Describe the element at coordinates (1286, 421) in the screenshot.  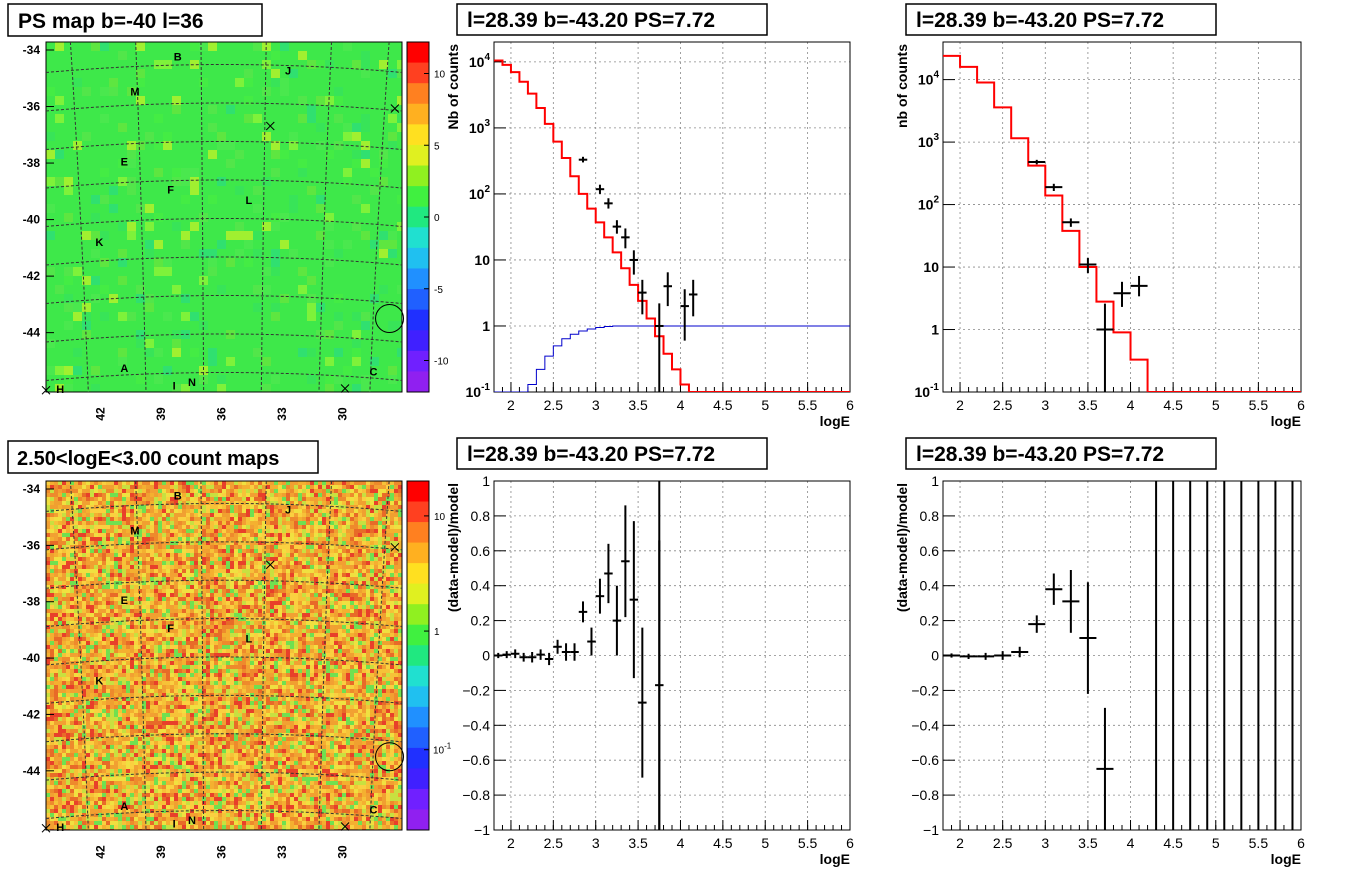
I see `x-axis-label: logE` at that location.